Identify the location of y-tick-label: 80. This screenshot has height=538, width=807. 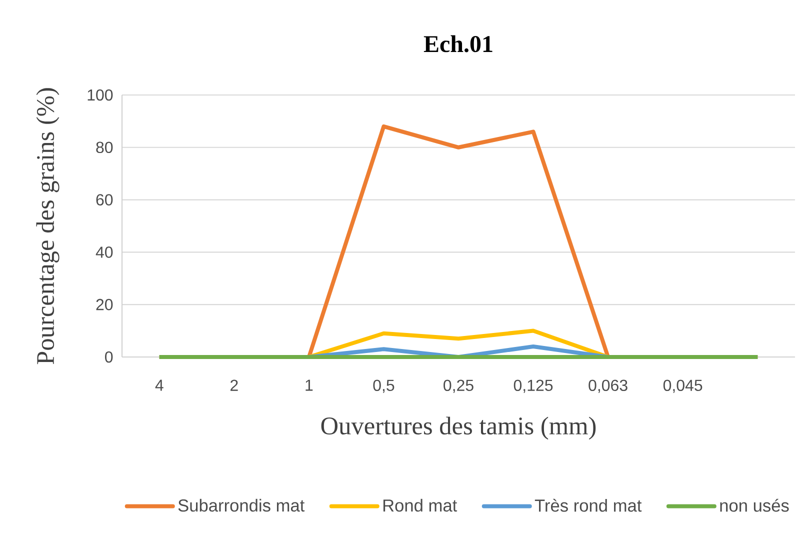
(104, 148).